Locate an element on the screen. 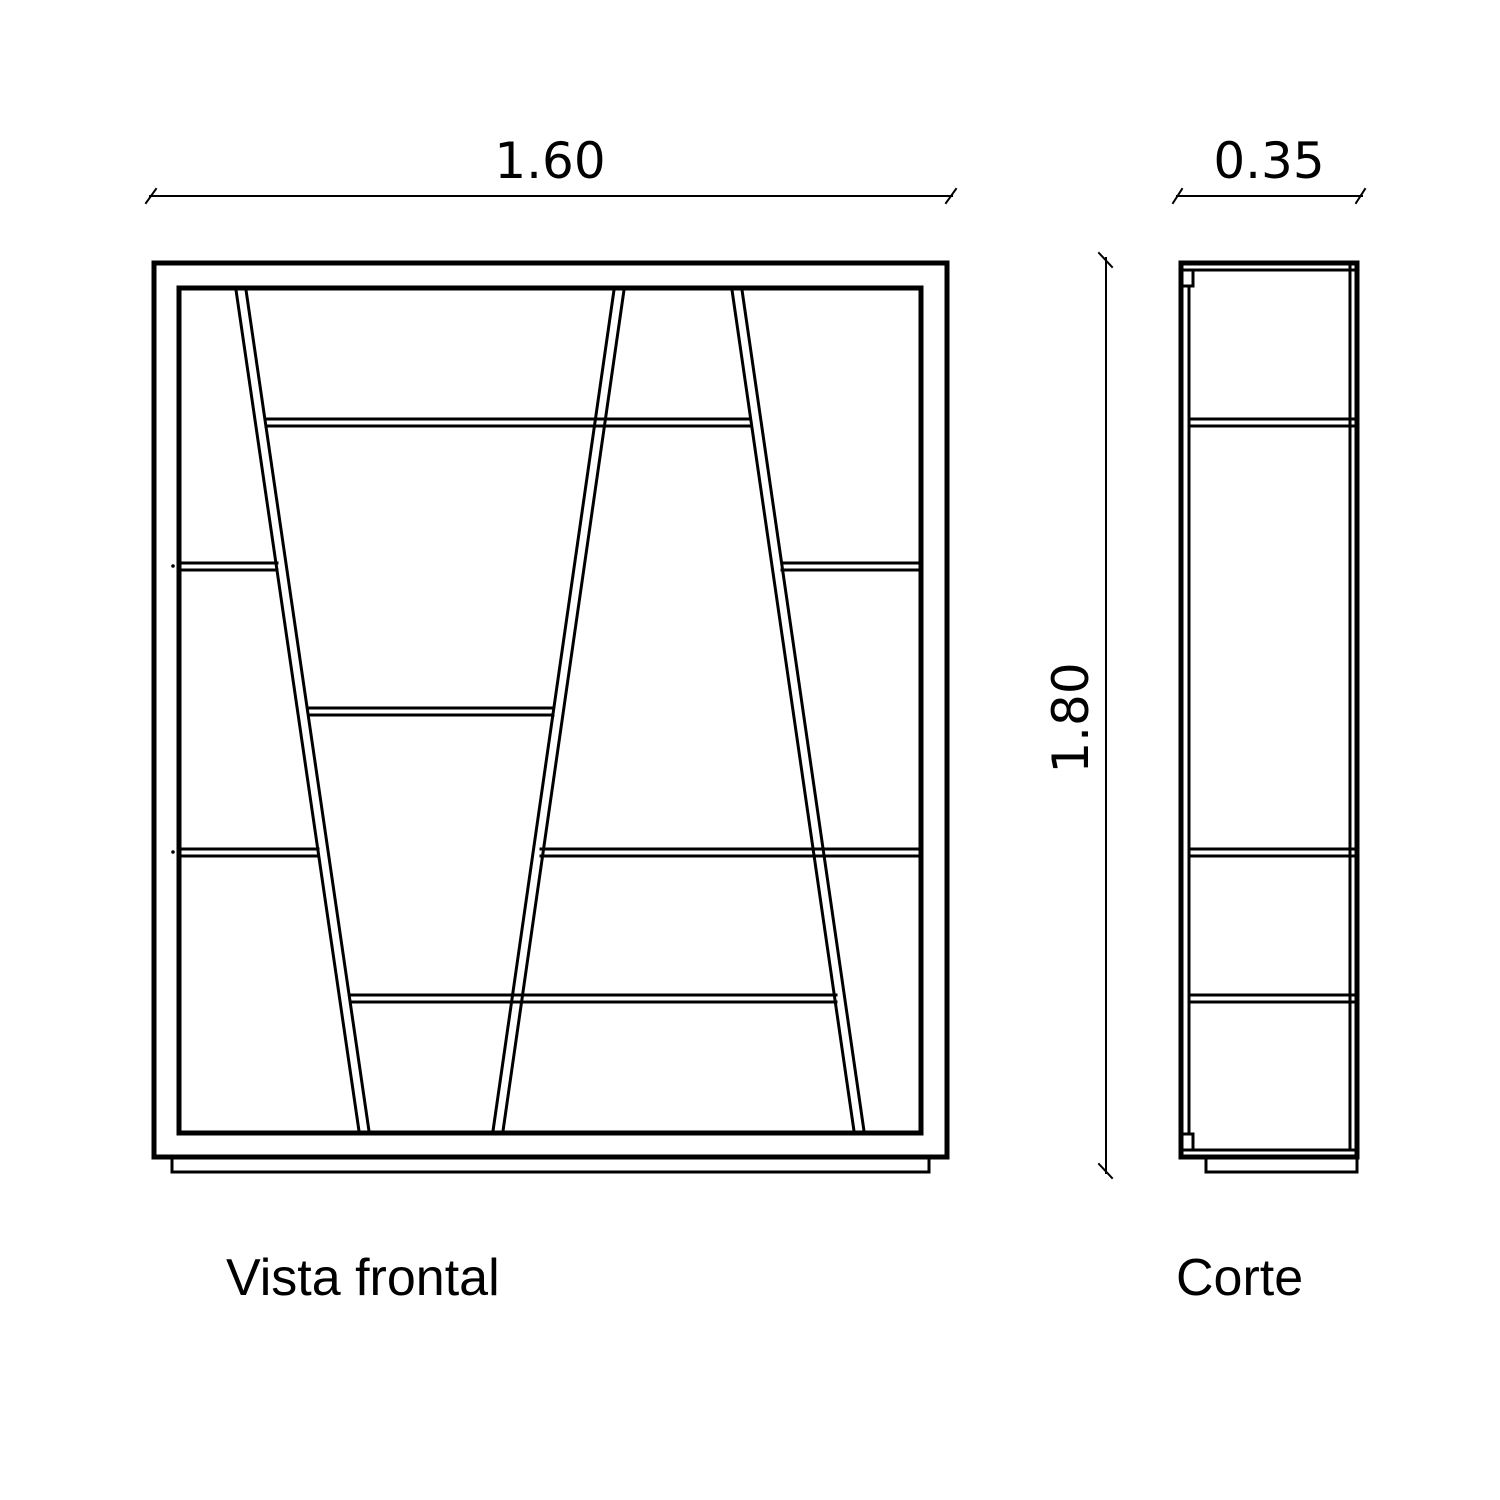 The height and width of the screenshot is (1500, 1500). section-shelf-bottom is located at coordinates (1273, 998).